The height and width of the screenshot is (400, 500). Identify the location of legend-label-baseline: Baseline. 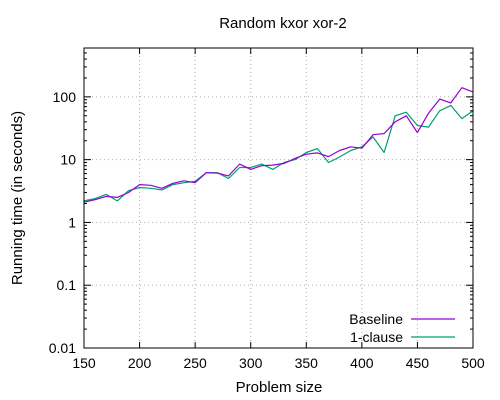
(376, 319).